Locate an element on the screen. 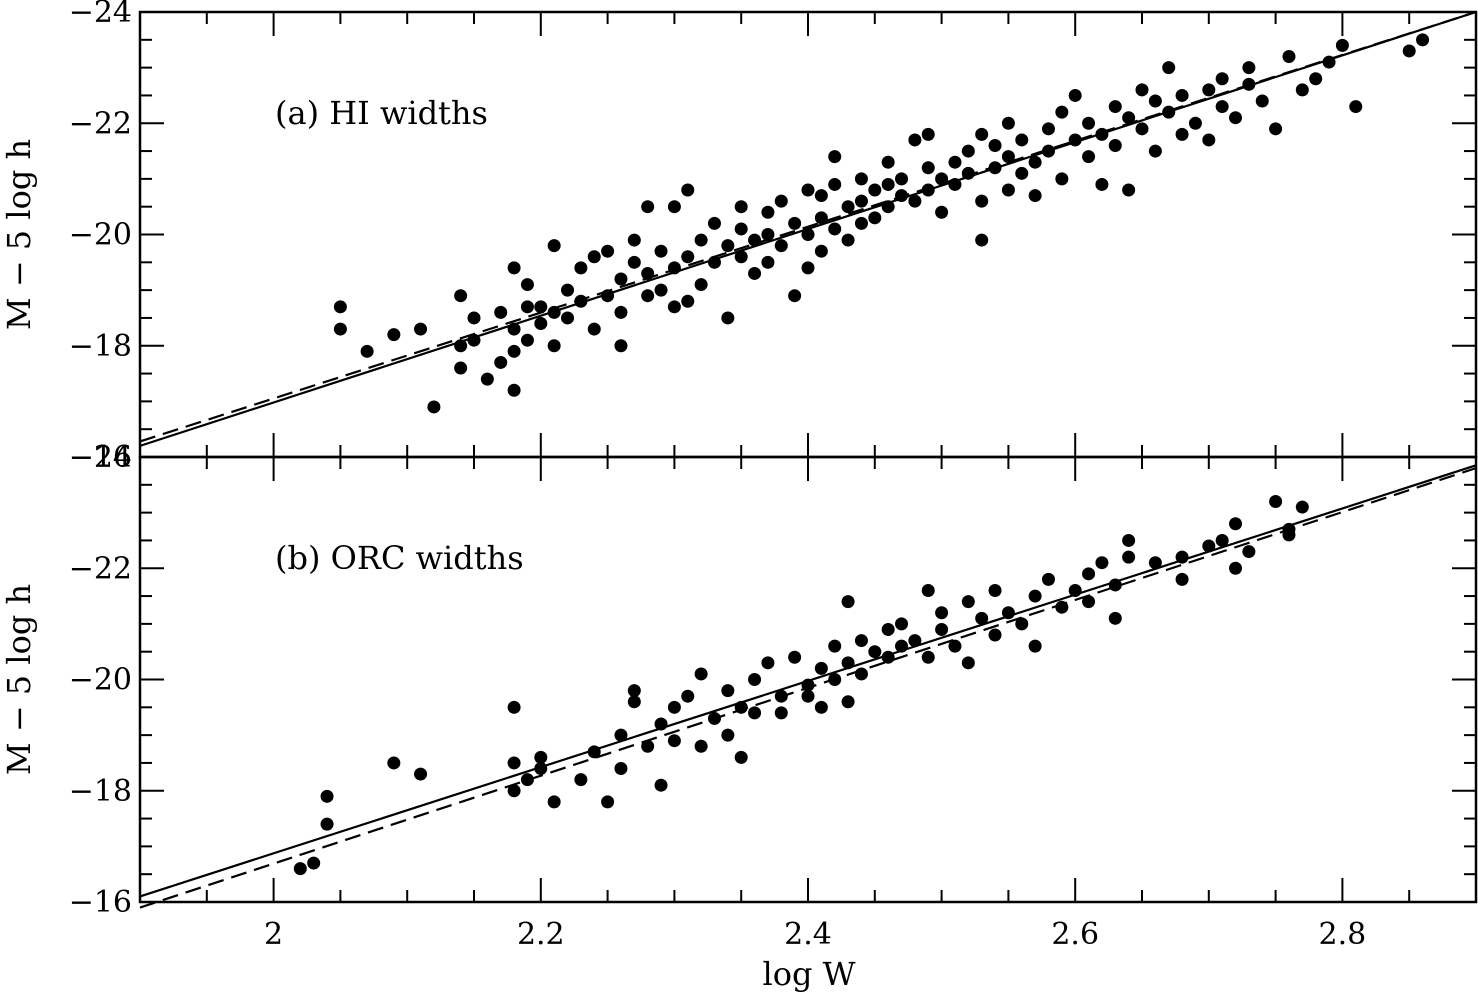 The height and width of the screenshot is (996, 1478). y-axis-title: M − 5 log h is located at coordinates (19, 234).